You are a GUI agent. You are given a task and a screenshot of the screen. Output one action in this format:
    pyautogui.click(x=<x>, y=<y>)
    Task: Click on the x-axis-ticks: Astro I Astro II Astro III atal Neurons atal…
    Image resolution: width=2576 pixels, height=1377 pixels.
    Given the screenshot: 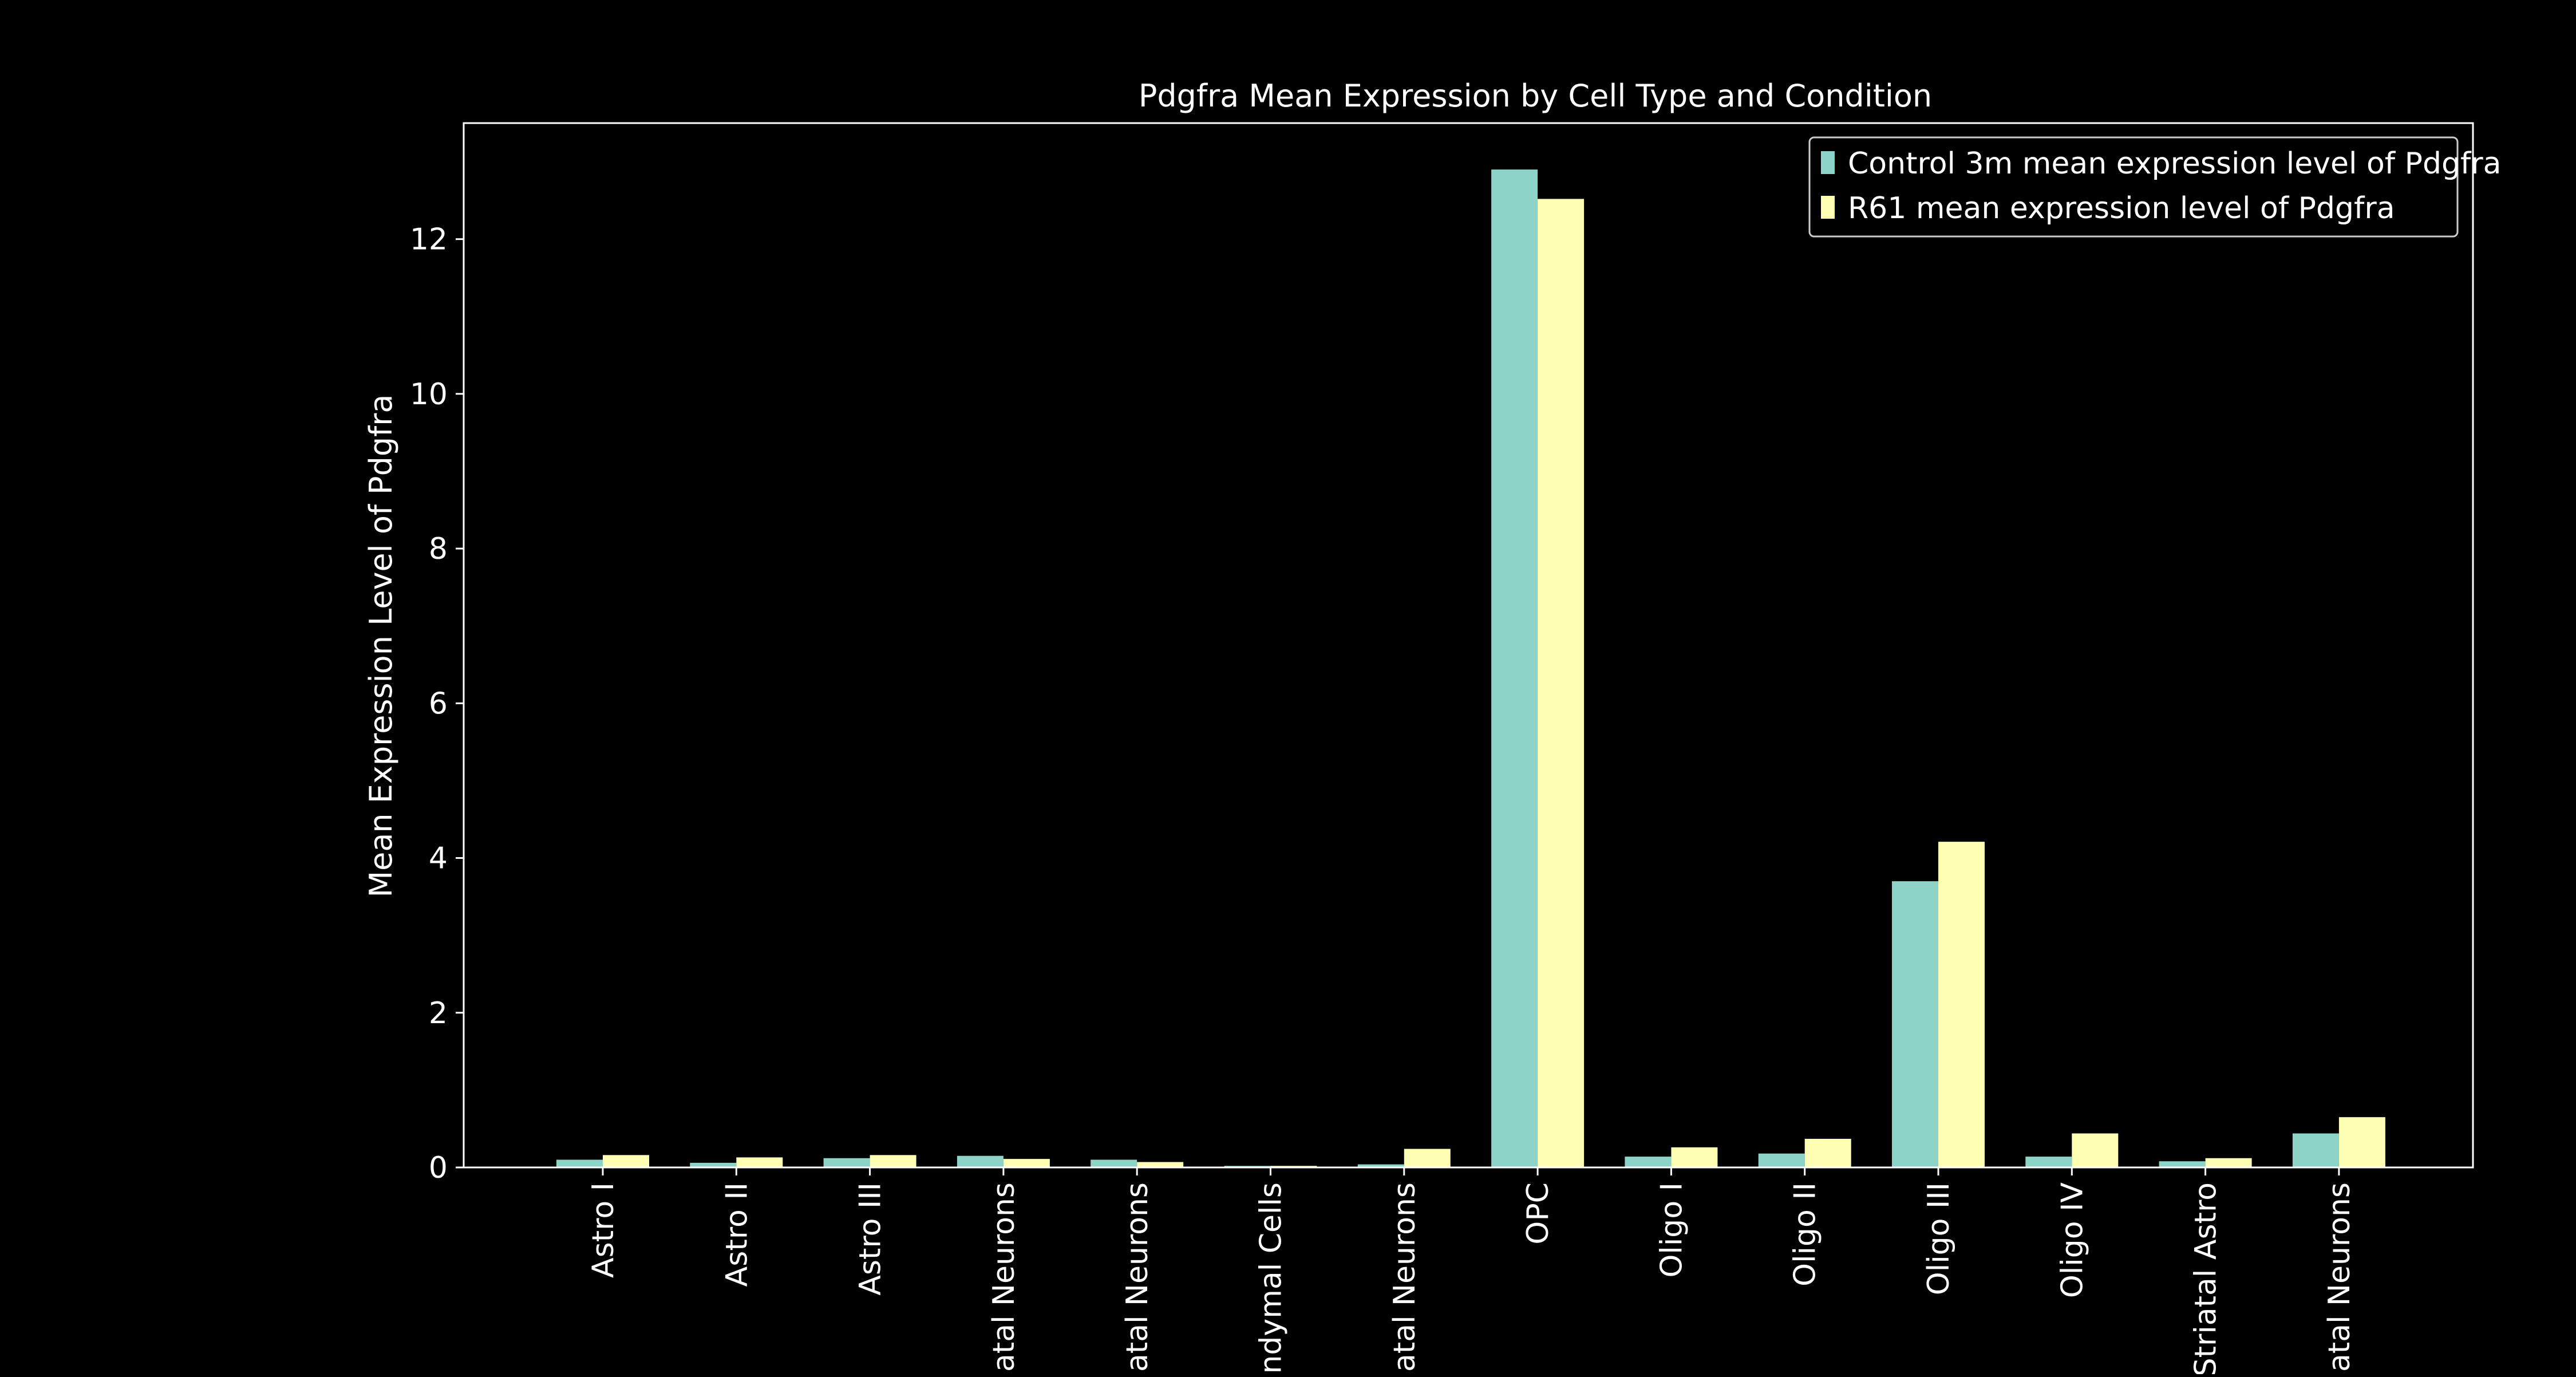 What is the action you would take?
    pyautogui.click(x=1471, y=1271)
    